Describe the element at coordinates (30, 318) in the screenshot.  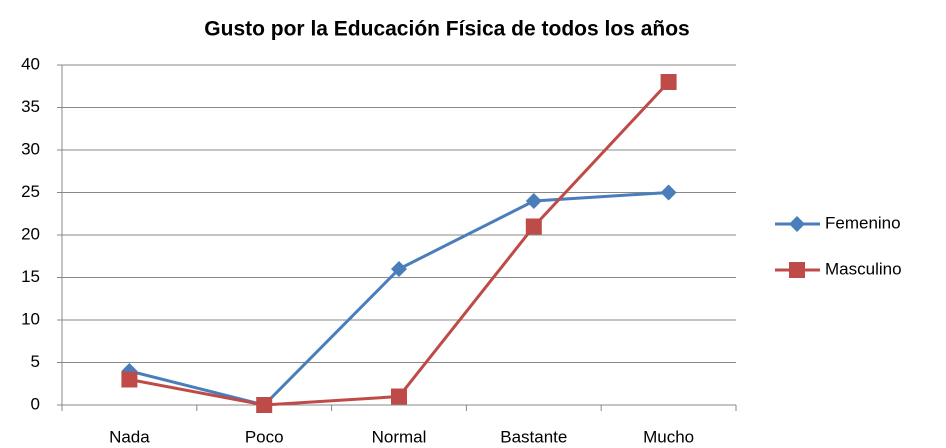
I see `y-tick-label: 10` at that location.